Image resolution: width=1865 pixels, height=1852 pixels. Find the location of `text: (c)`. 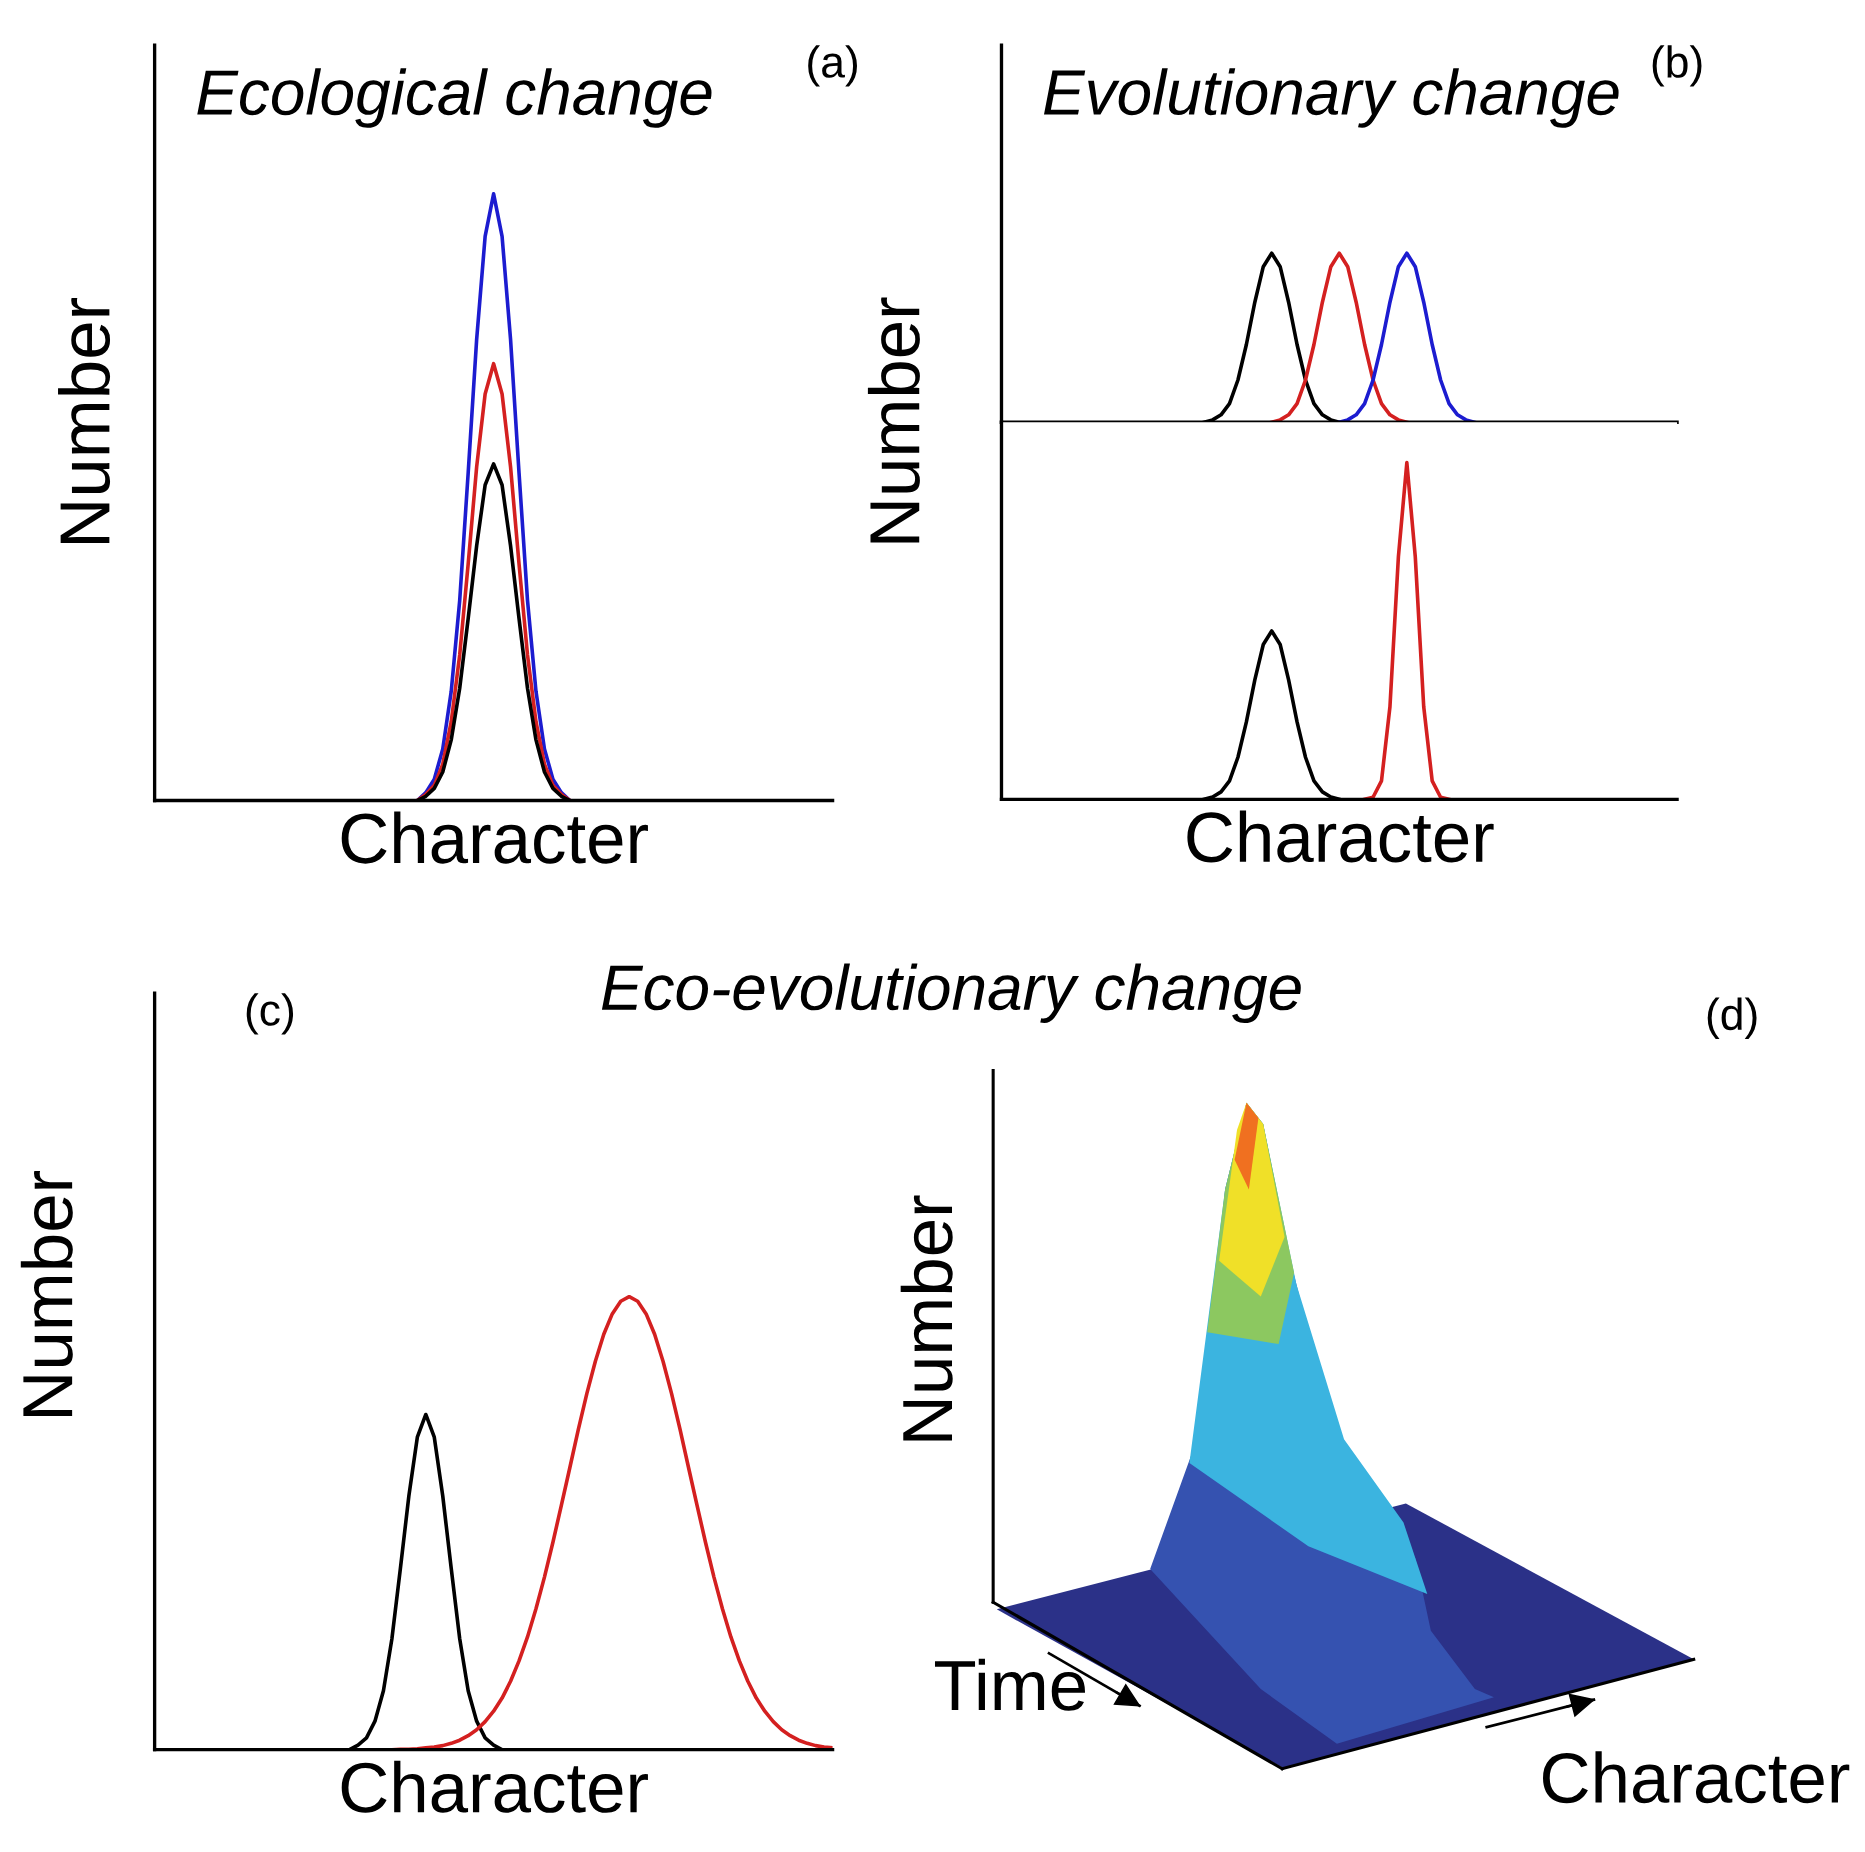

text: (c) is located at coordinates (270, 1014).